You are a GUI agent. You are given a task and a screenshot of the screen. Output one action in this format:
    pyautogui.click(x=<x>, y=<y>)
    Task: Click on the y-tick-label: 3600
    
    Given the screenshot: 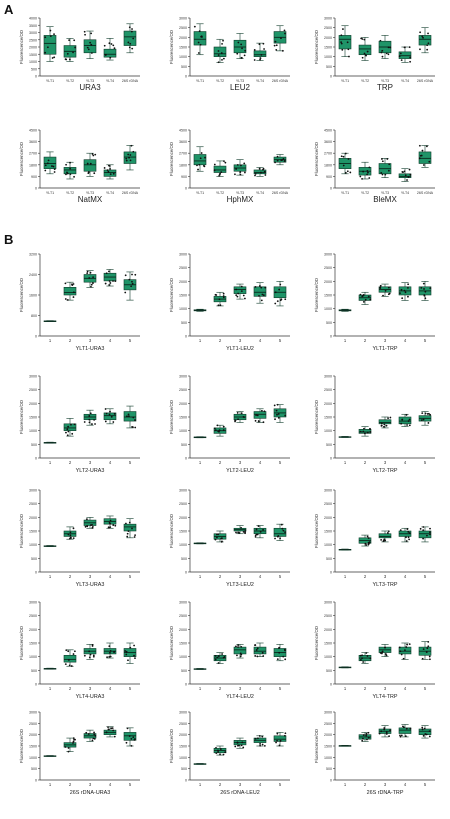 What is the action you would take?
    pyautogui.click(x=328, y=142)
    